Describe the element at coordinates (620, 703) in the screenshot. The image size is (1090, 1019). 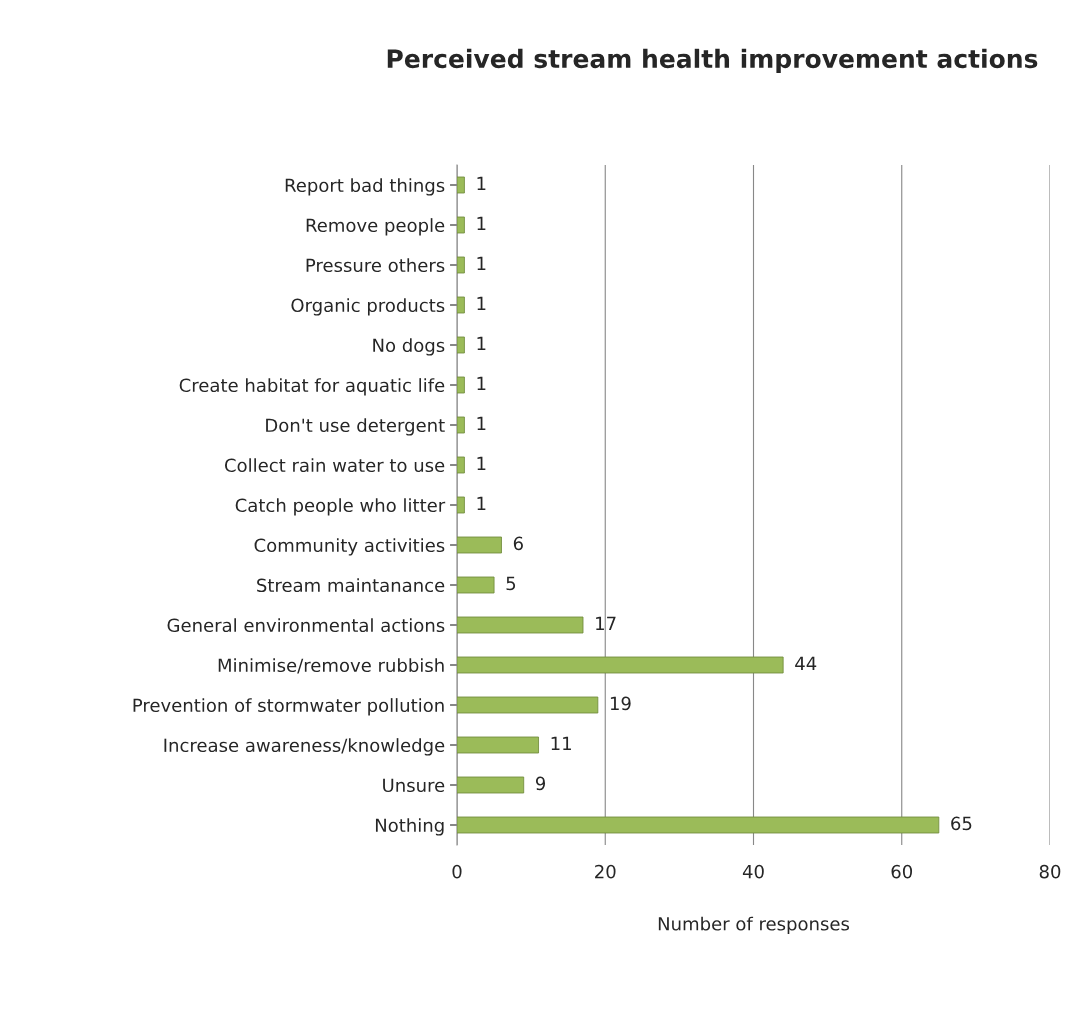
I see `data-label: 19` at that location.